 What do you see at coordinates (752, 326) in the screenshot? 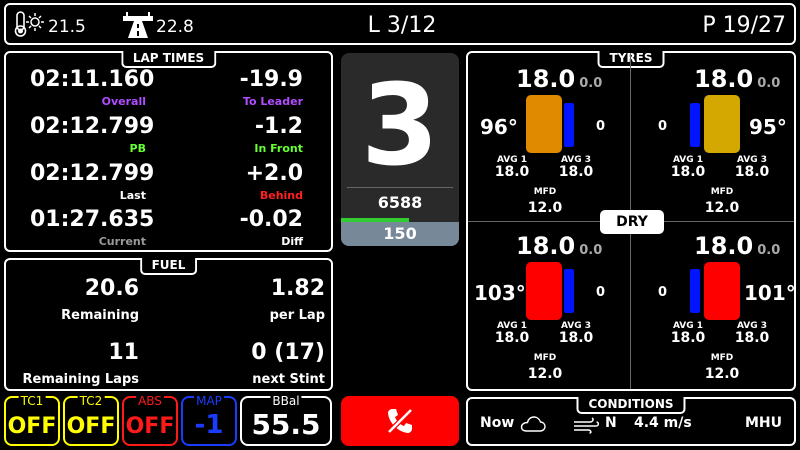
I see `tyre-rr-avg3-label: AVG 3` at bounding box center [752, 326].